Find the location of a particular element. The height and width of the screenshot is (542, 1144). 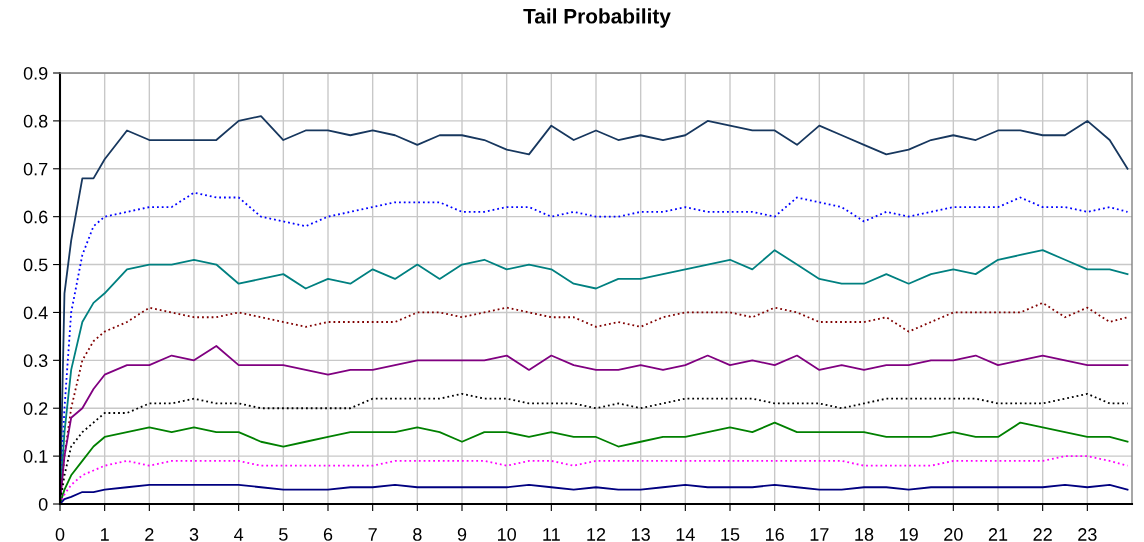

x-tick-label: 12 is located at coordinates (596, 534).